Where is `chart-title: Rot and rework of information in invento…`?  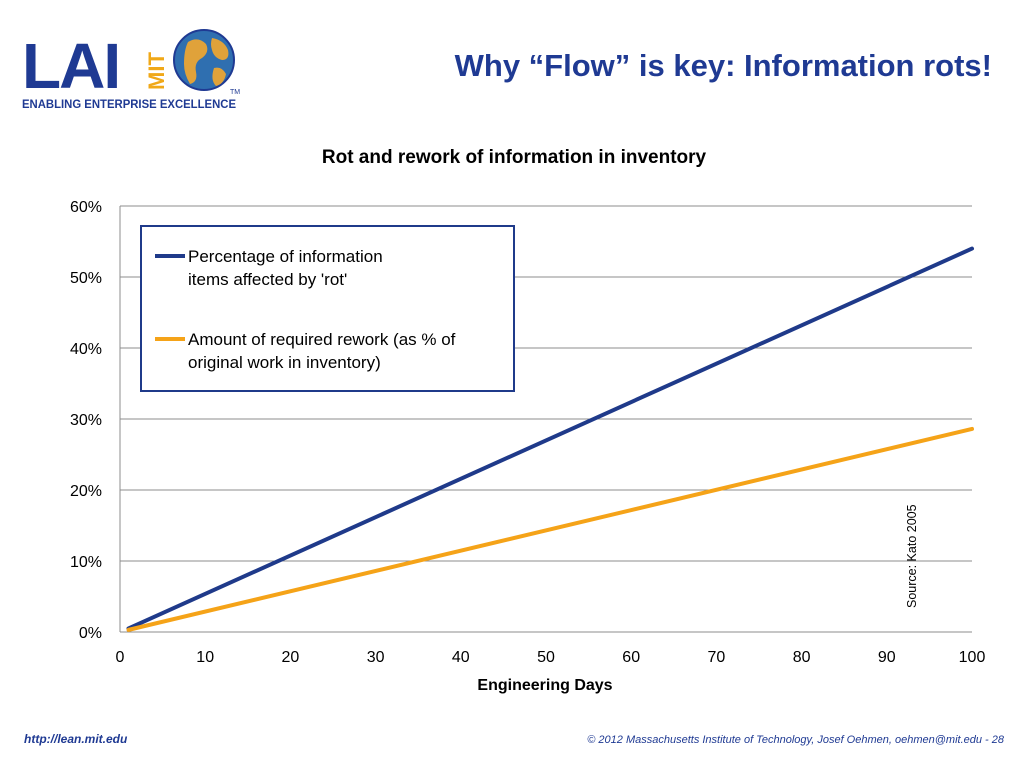 chart-title: Rot and rework of information in invento… is located at coordinates (514, 157).